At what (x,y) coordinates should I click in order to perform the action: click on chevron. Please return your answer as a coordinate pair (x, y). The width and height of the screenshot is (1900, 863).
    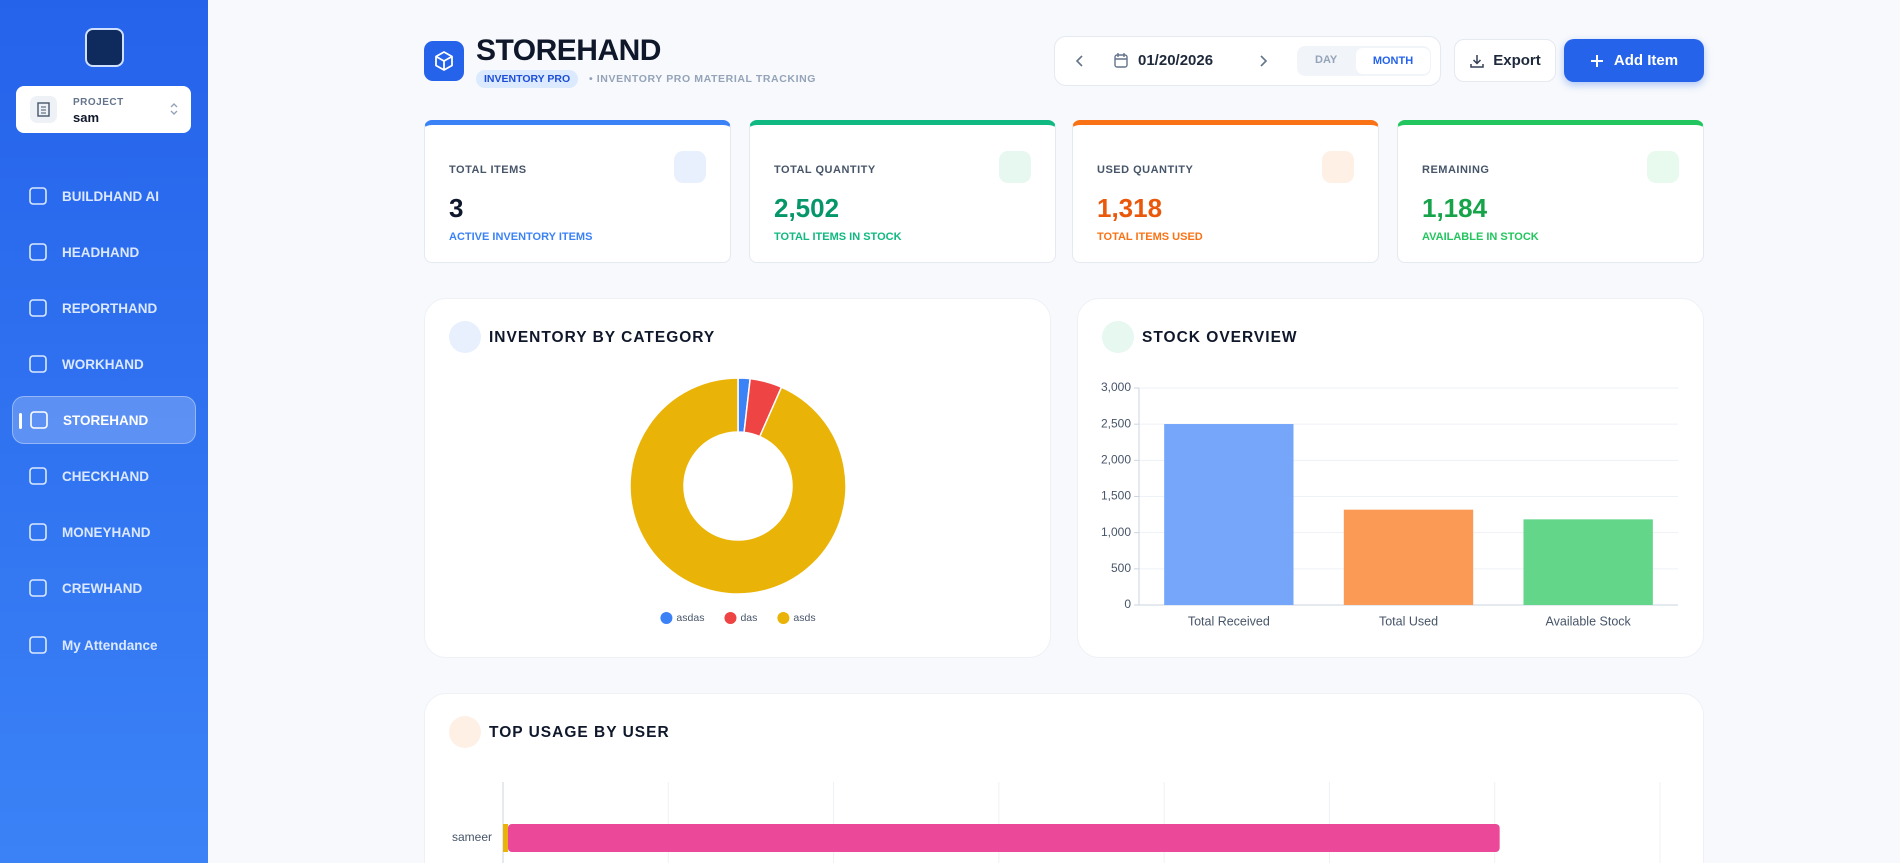
    Looking at the image, I should click on (174, 109).